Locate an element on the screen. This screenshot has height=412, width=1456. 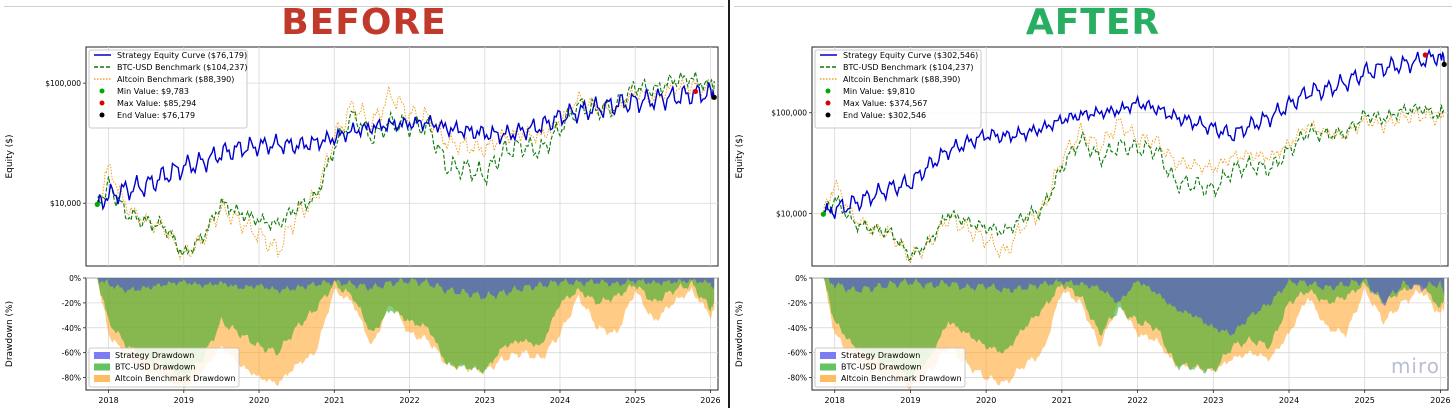
legend-label-max-value: Max Value: $85,294 is located at coordinates (156, 103).